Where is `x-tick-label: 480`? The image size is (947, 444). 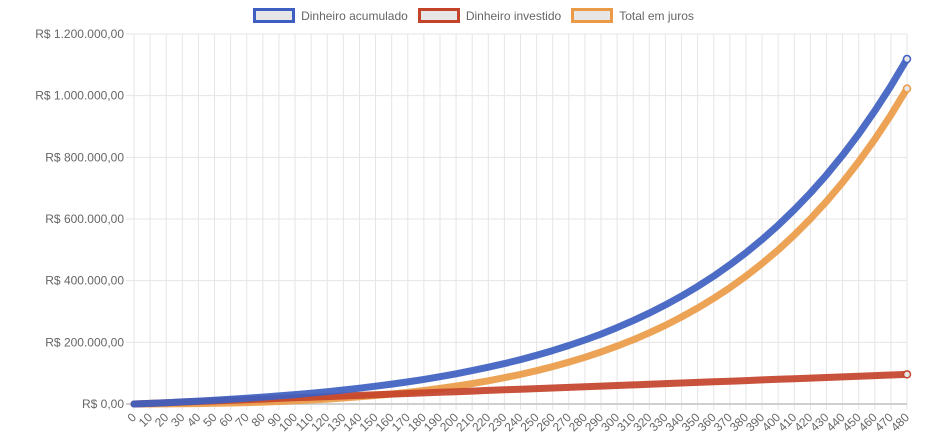 x-tick-label: 480 is located at coordinates (900, 422).